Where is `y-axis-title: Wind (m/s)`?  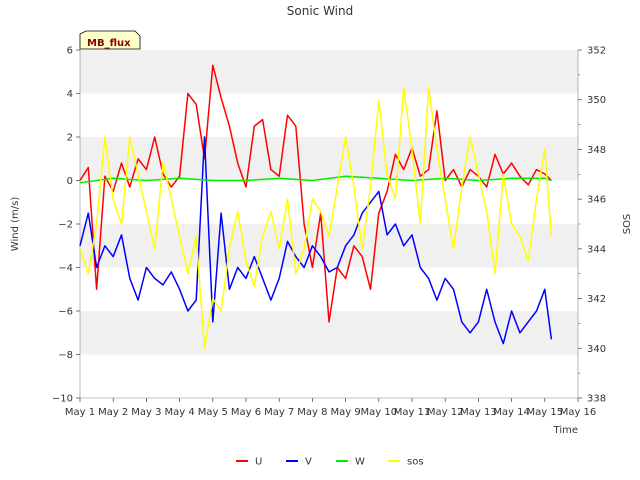
y-axis-title: Wind (m/s) is located at coordinates (15, 224).